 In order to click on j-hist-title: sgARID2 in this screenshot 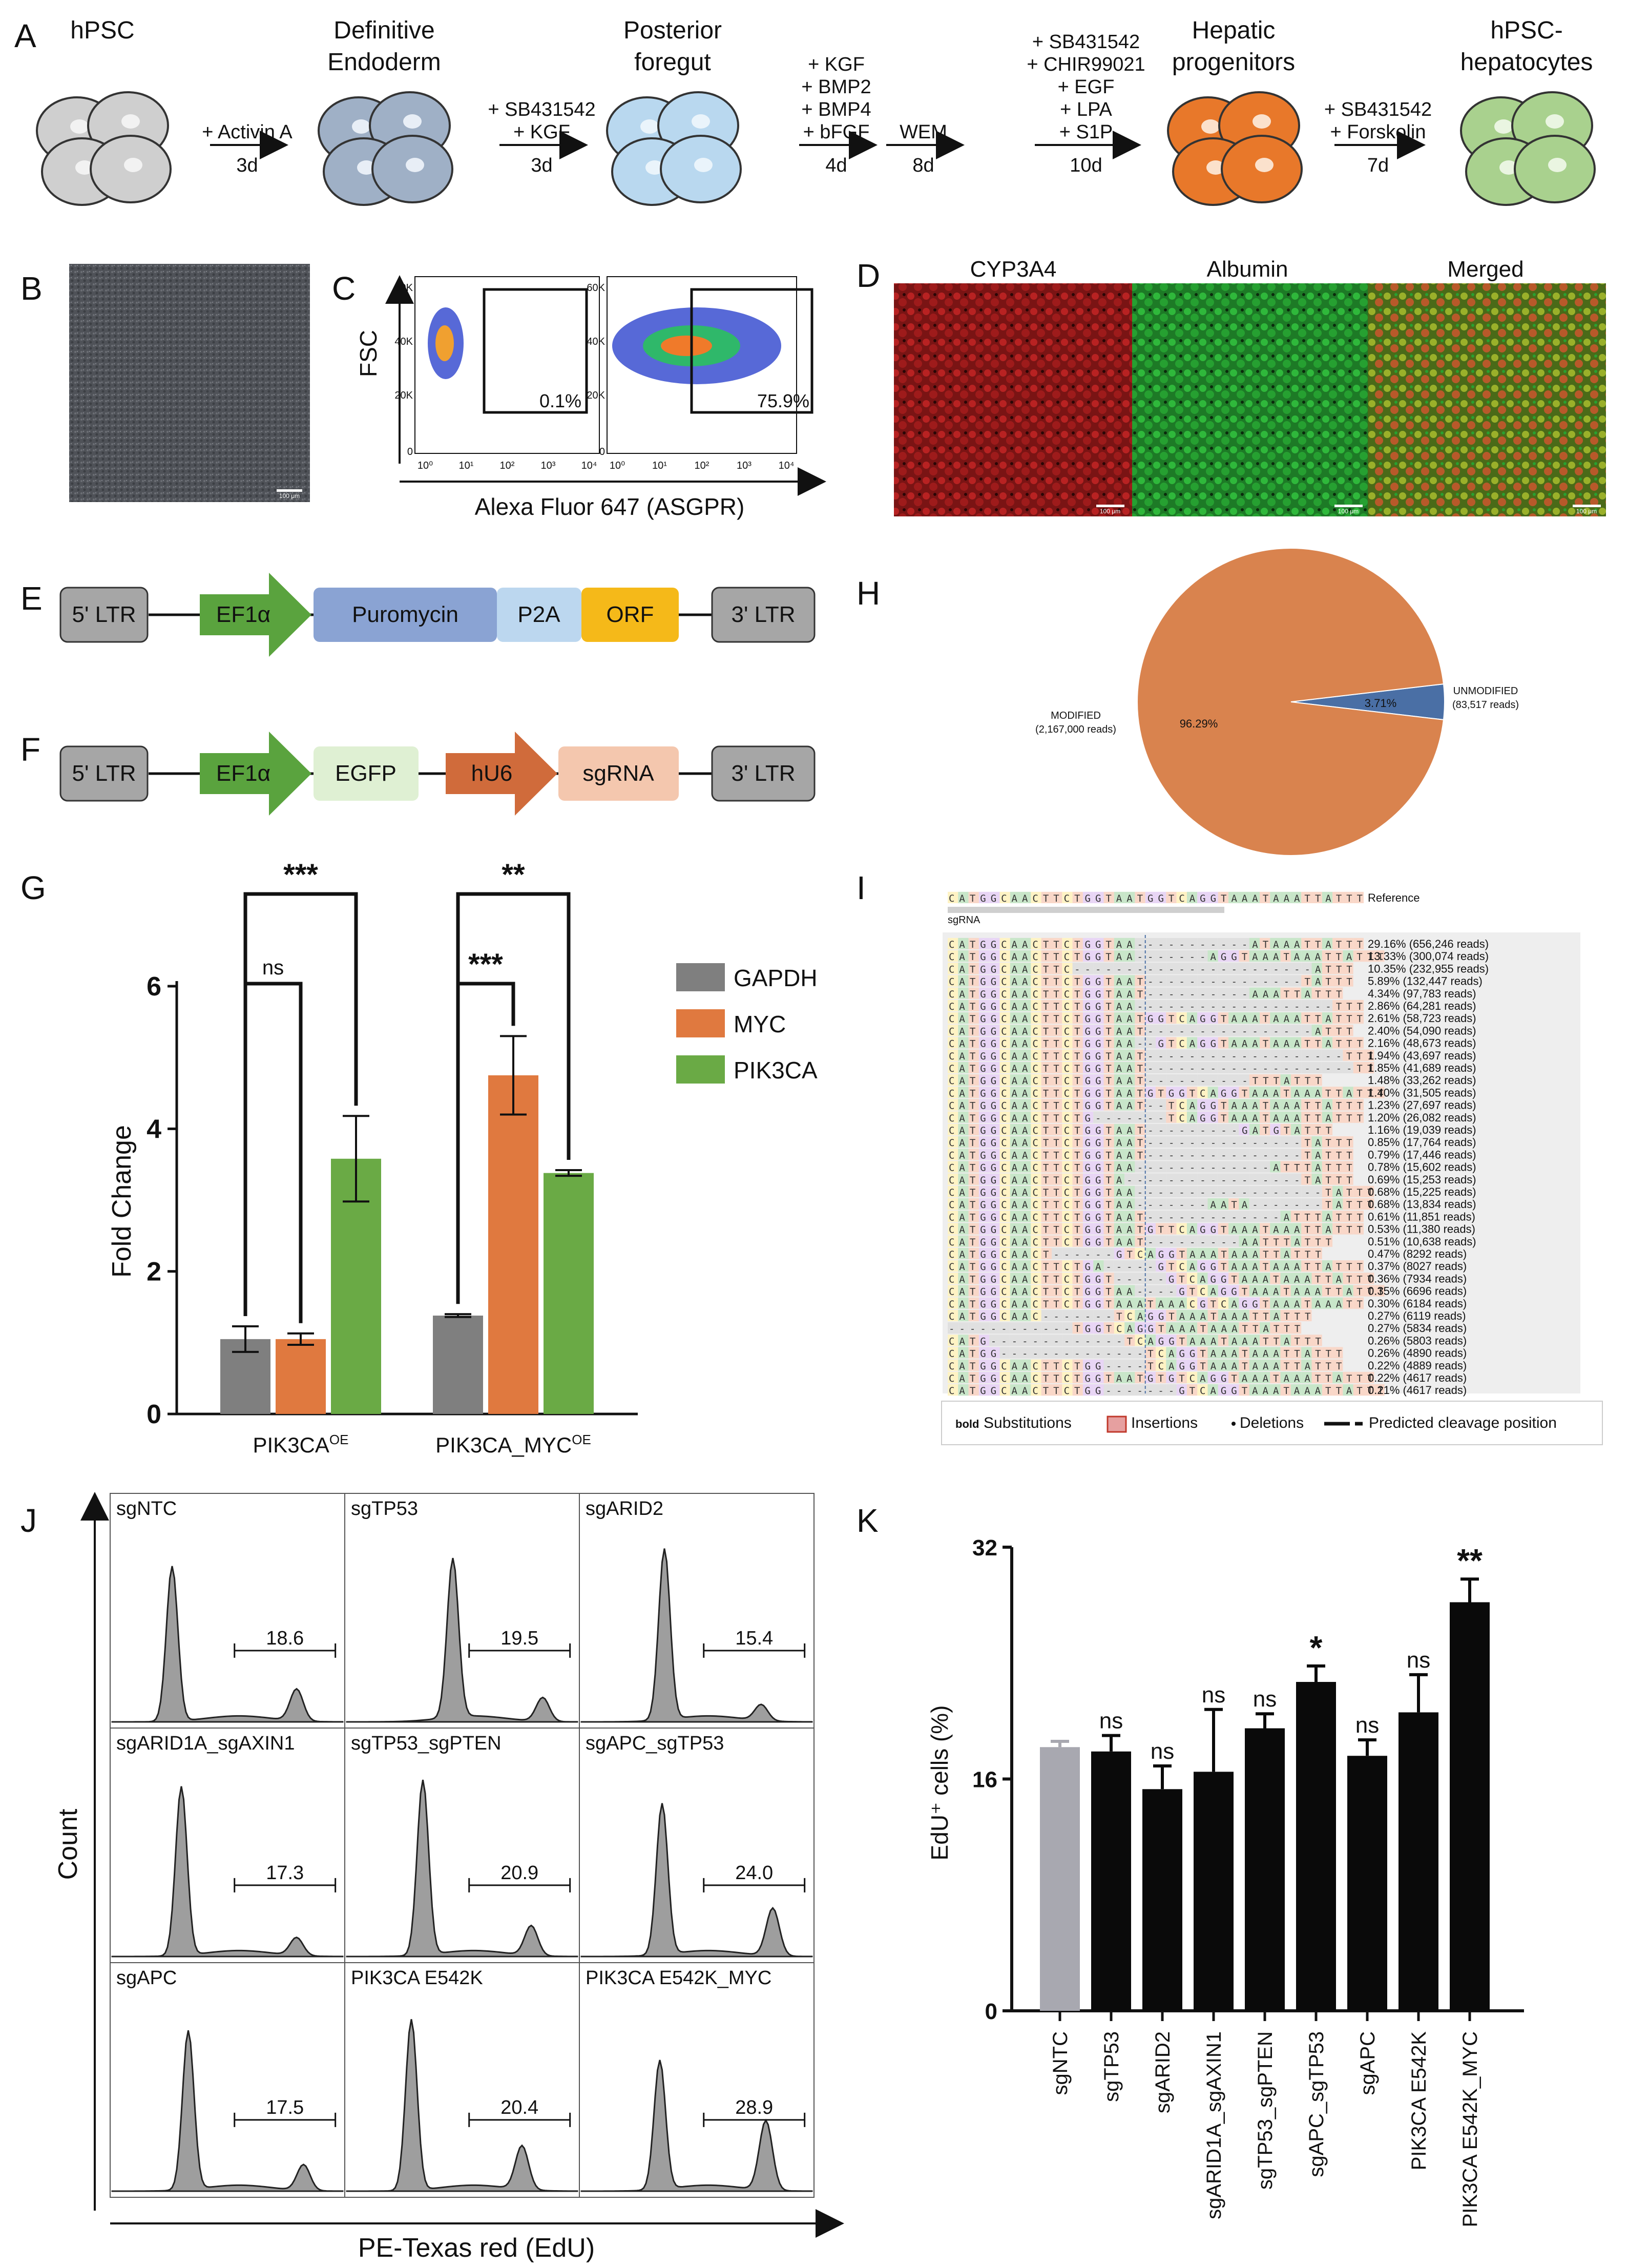, I will do `click(624, 1509)`.